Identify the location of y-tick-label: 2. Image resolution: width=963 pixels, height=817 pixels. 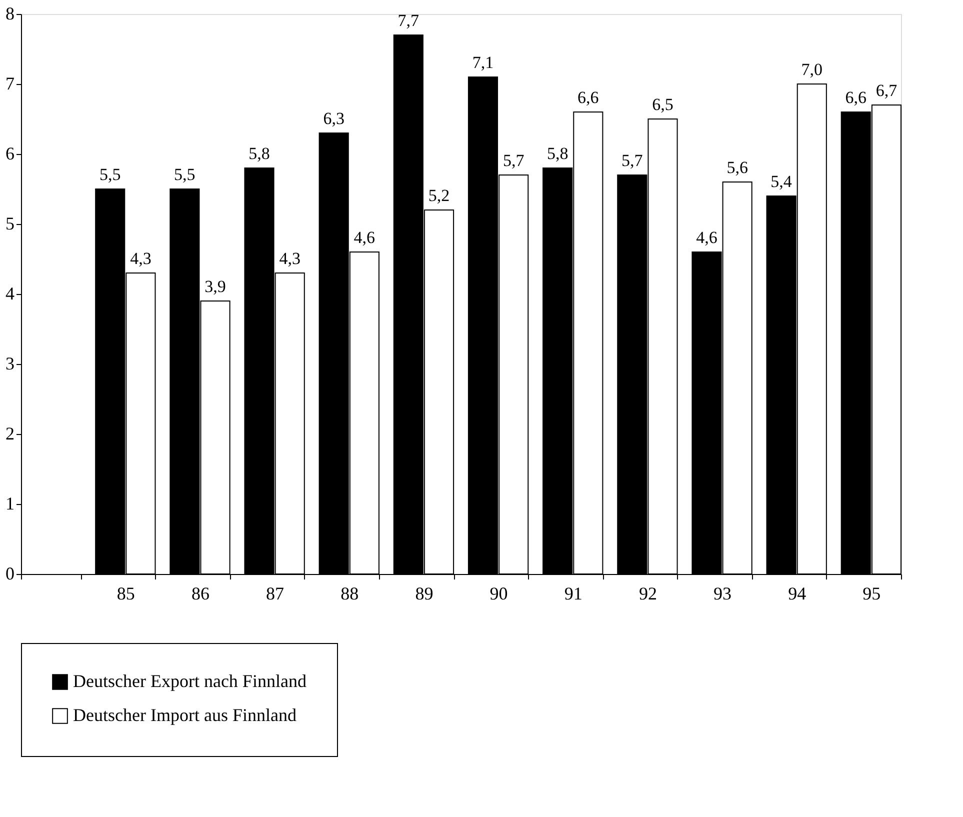
(10, 434).